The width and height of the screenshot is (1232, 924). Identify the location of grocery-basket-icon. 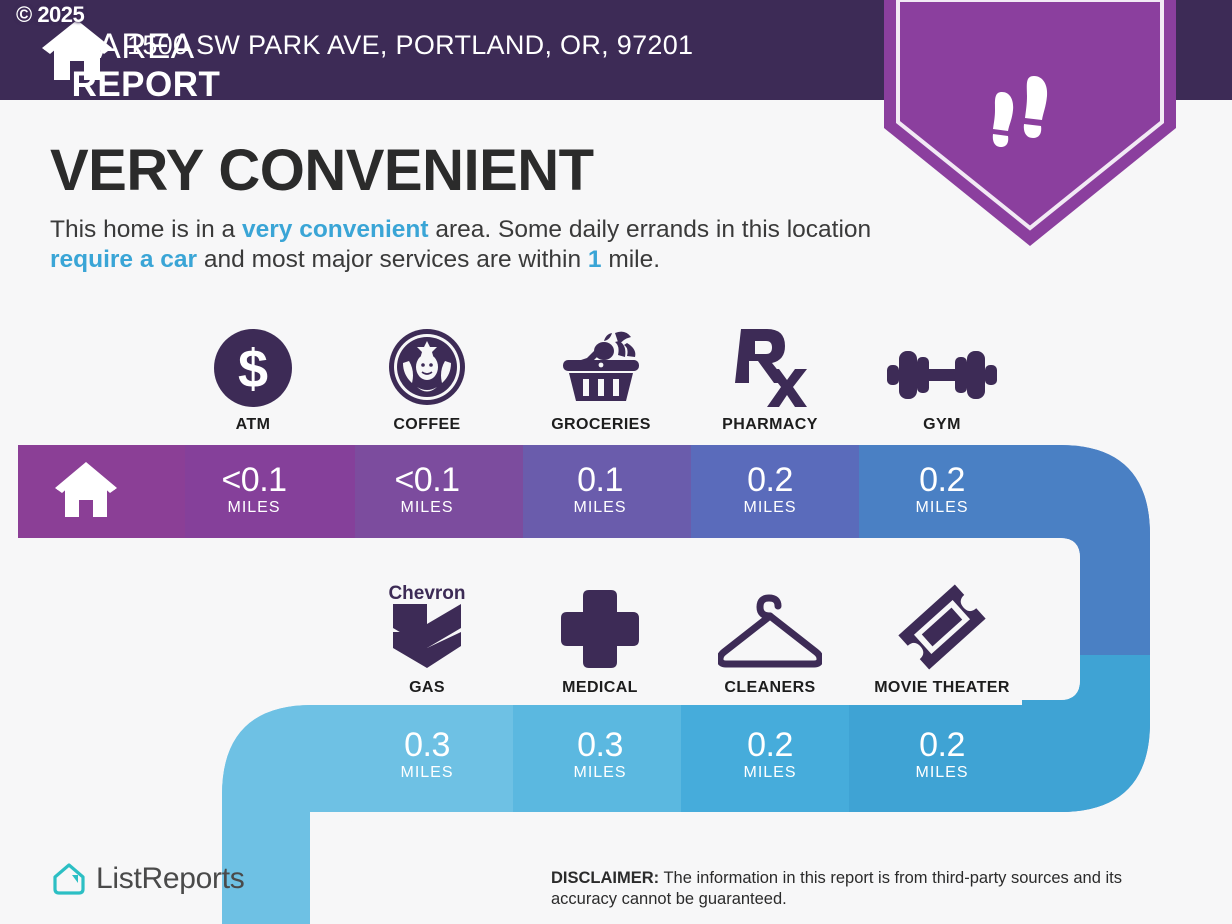
(601, 366).